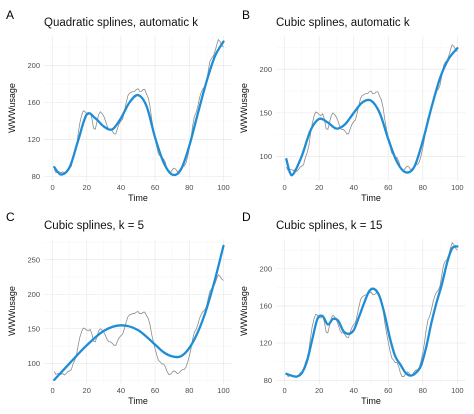 This screenshot has width=474, height=414. I want to click on panel-c-y-tick-label: 200, so click(33, 294).